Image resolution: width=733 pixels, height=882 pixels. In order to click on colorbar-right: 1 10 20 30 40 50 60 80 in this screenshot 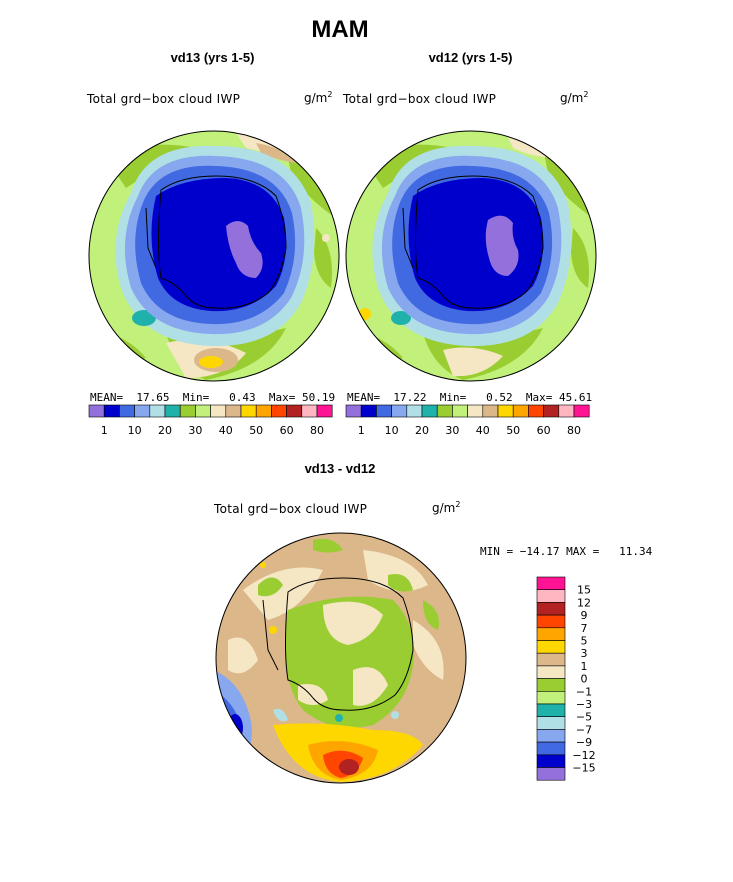, I will do `click(467, 420)`.